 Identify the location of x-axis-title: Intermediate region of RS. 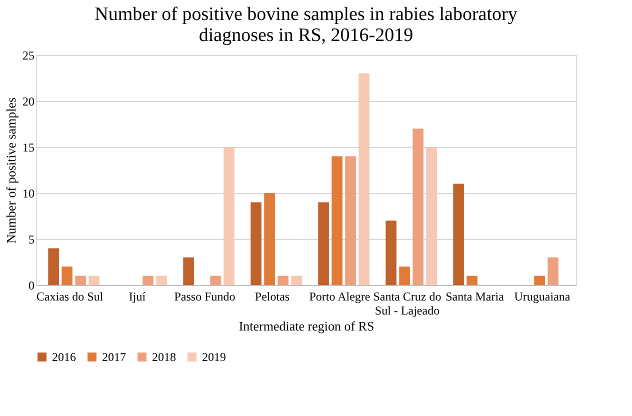
(306, 326).